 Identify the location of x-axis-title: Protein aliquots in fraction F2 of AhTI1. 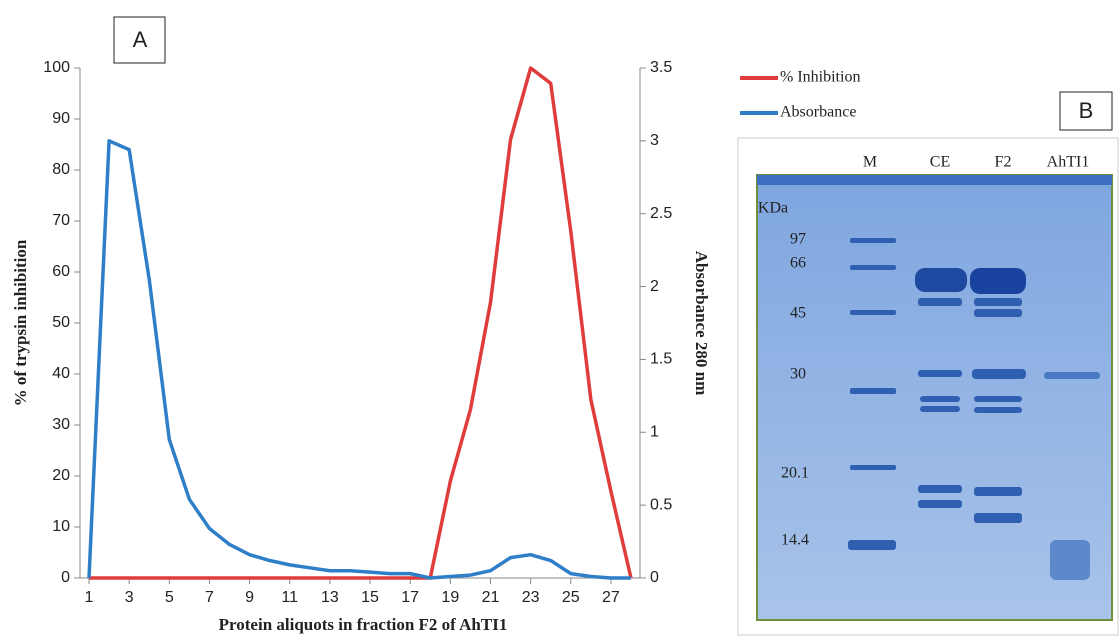
(363, 624).